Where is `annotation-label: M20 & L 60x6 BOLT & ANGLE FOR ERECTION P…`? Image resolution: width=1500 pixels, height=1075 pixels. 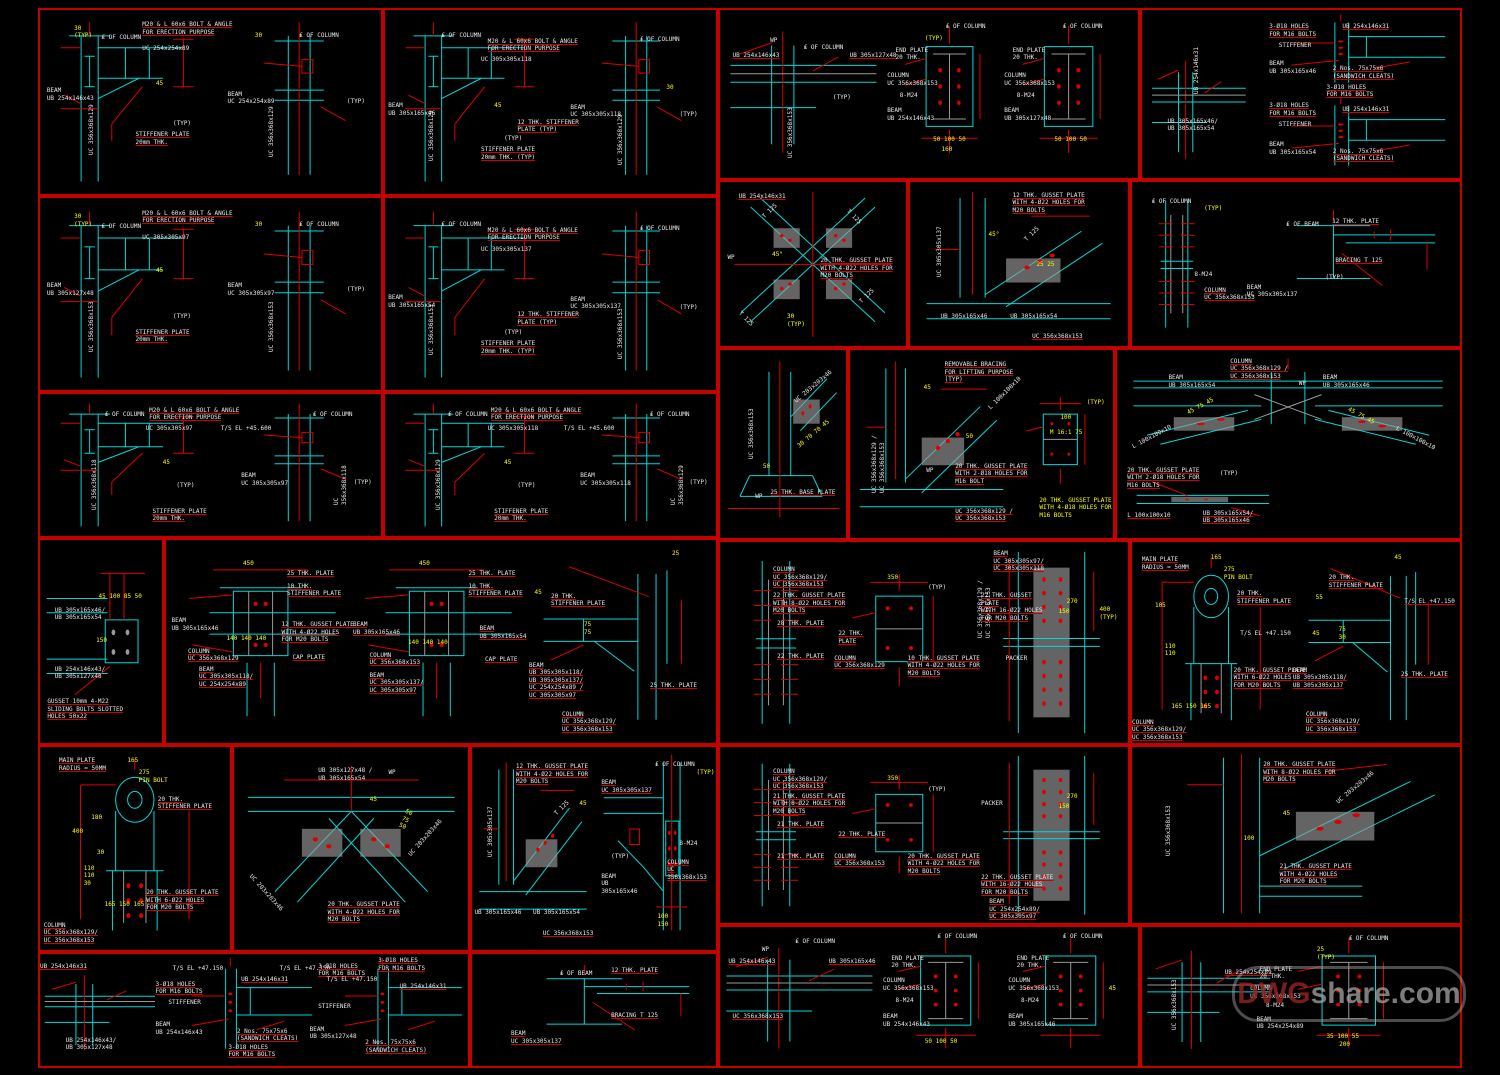 annotation-label: M20 & L 60x6 BOLT & ANGLE FOR ERECTION P… is located at coordinates (532, 45).